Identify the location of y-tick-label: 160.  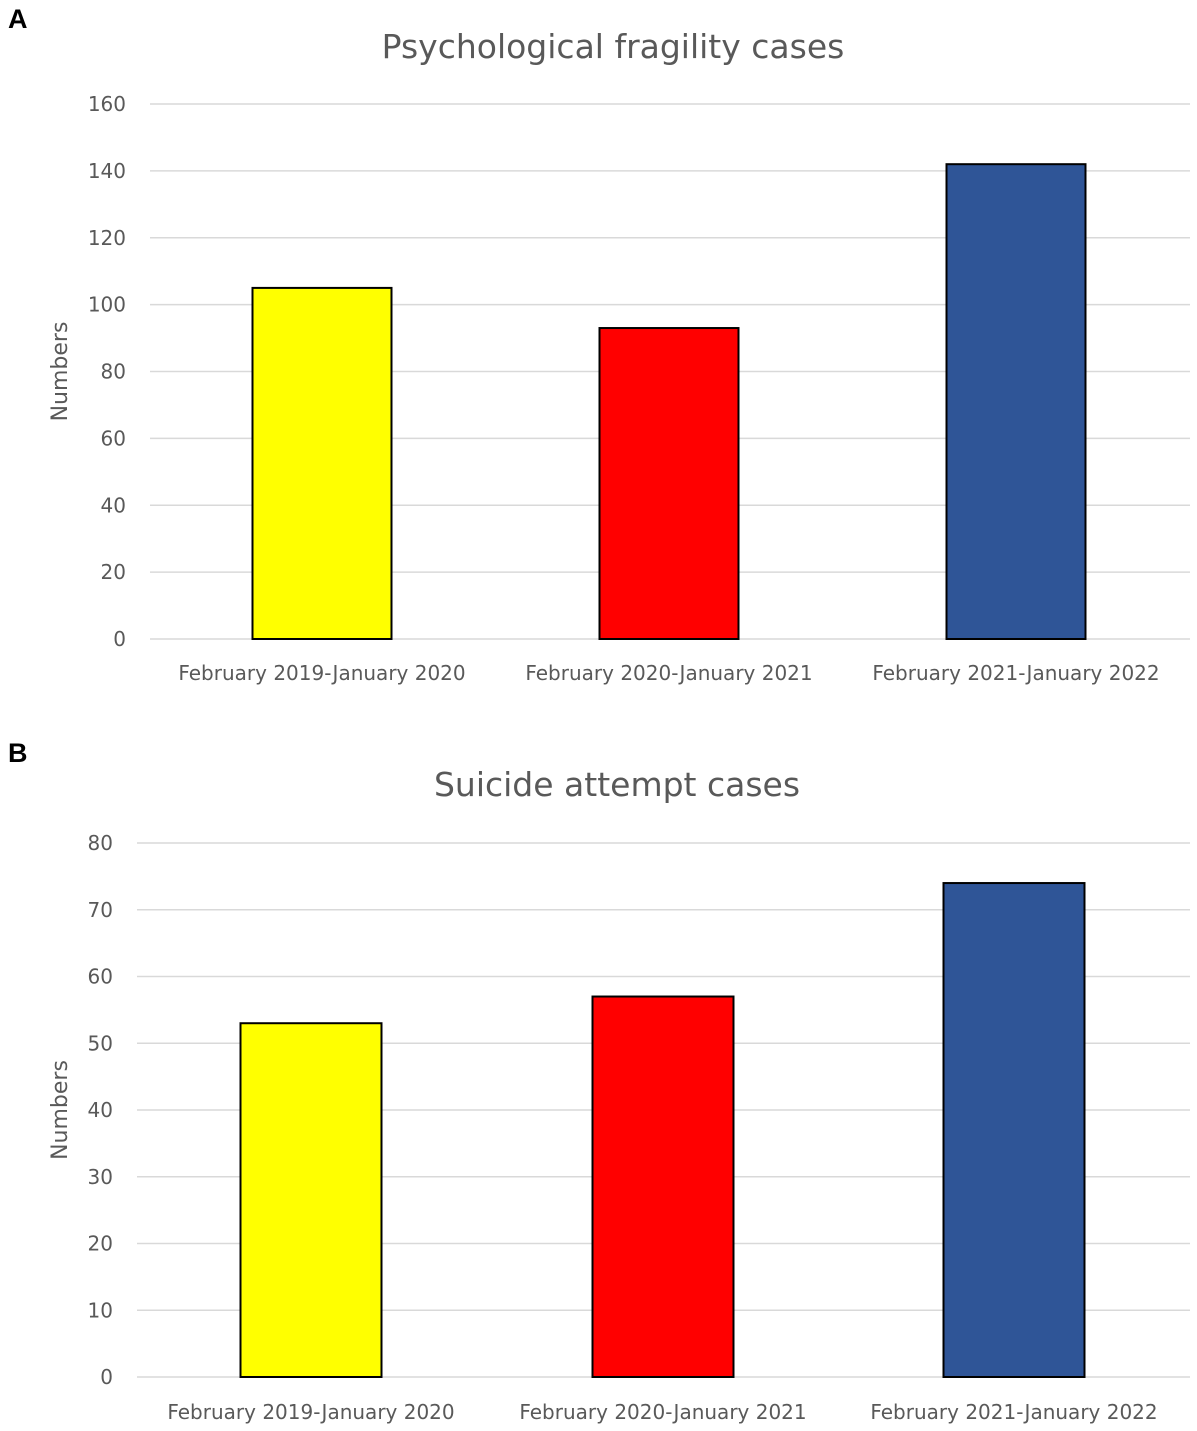
(107, 104).